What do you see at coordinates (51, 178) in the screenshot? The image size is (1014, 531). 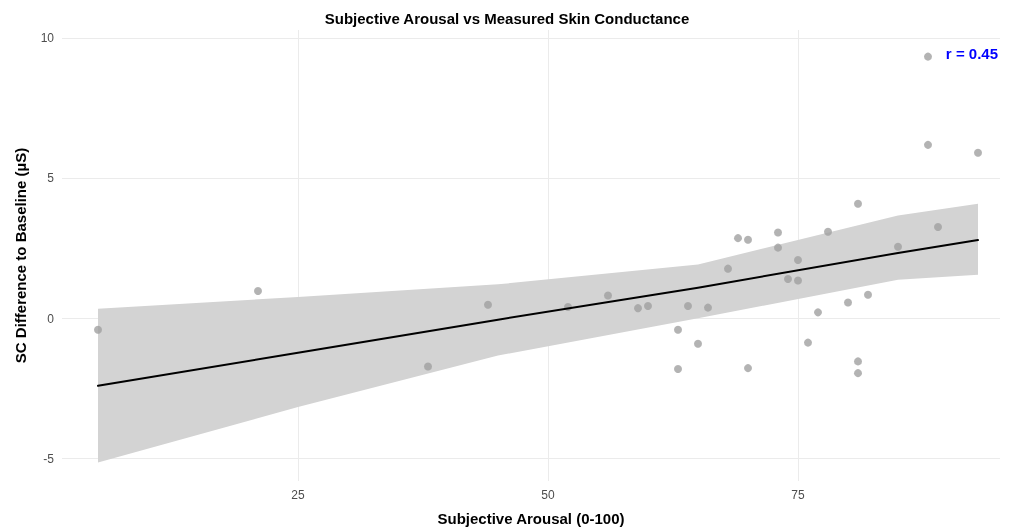 I see `y-tick-label: 5` at bounding box center [51, 178].